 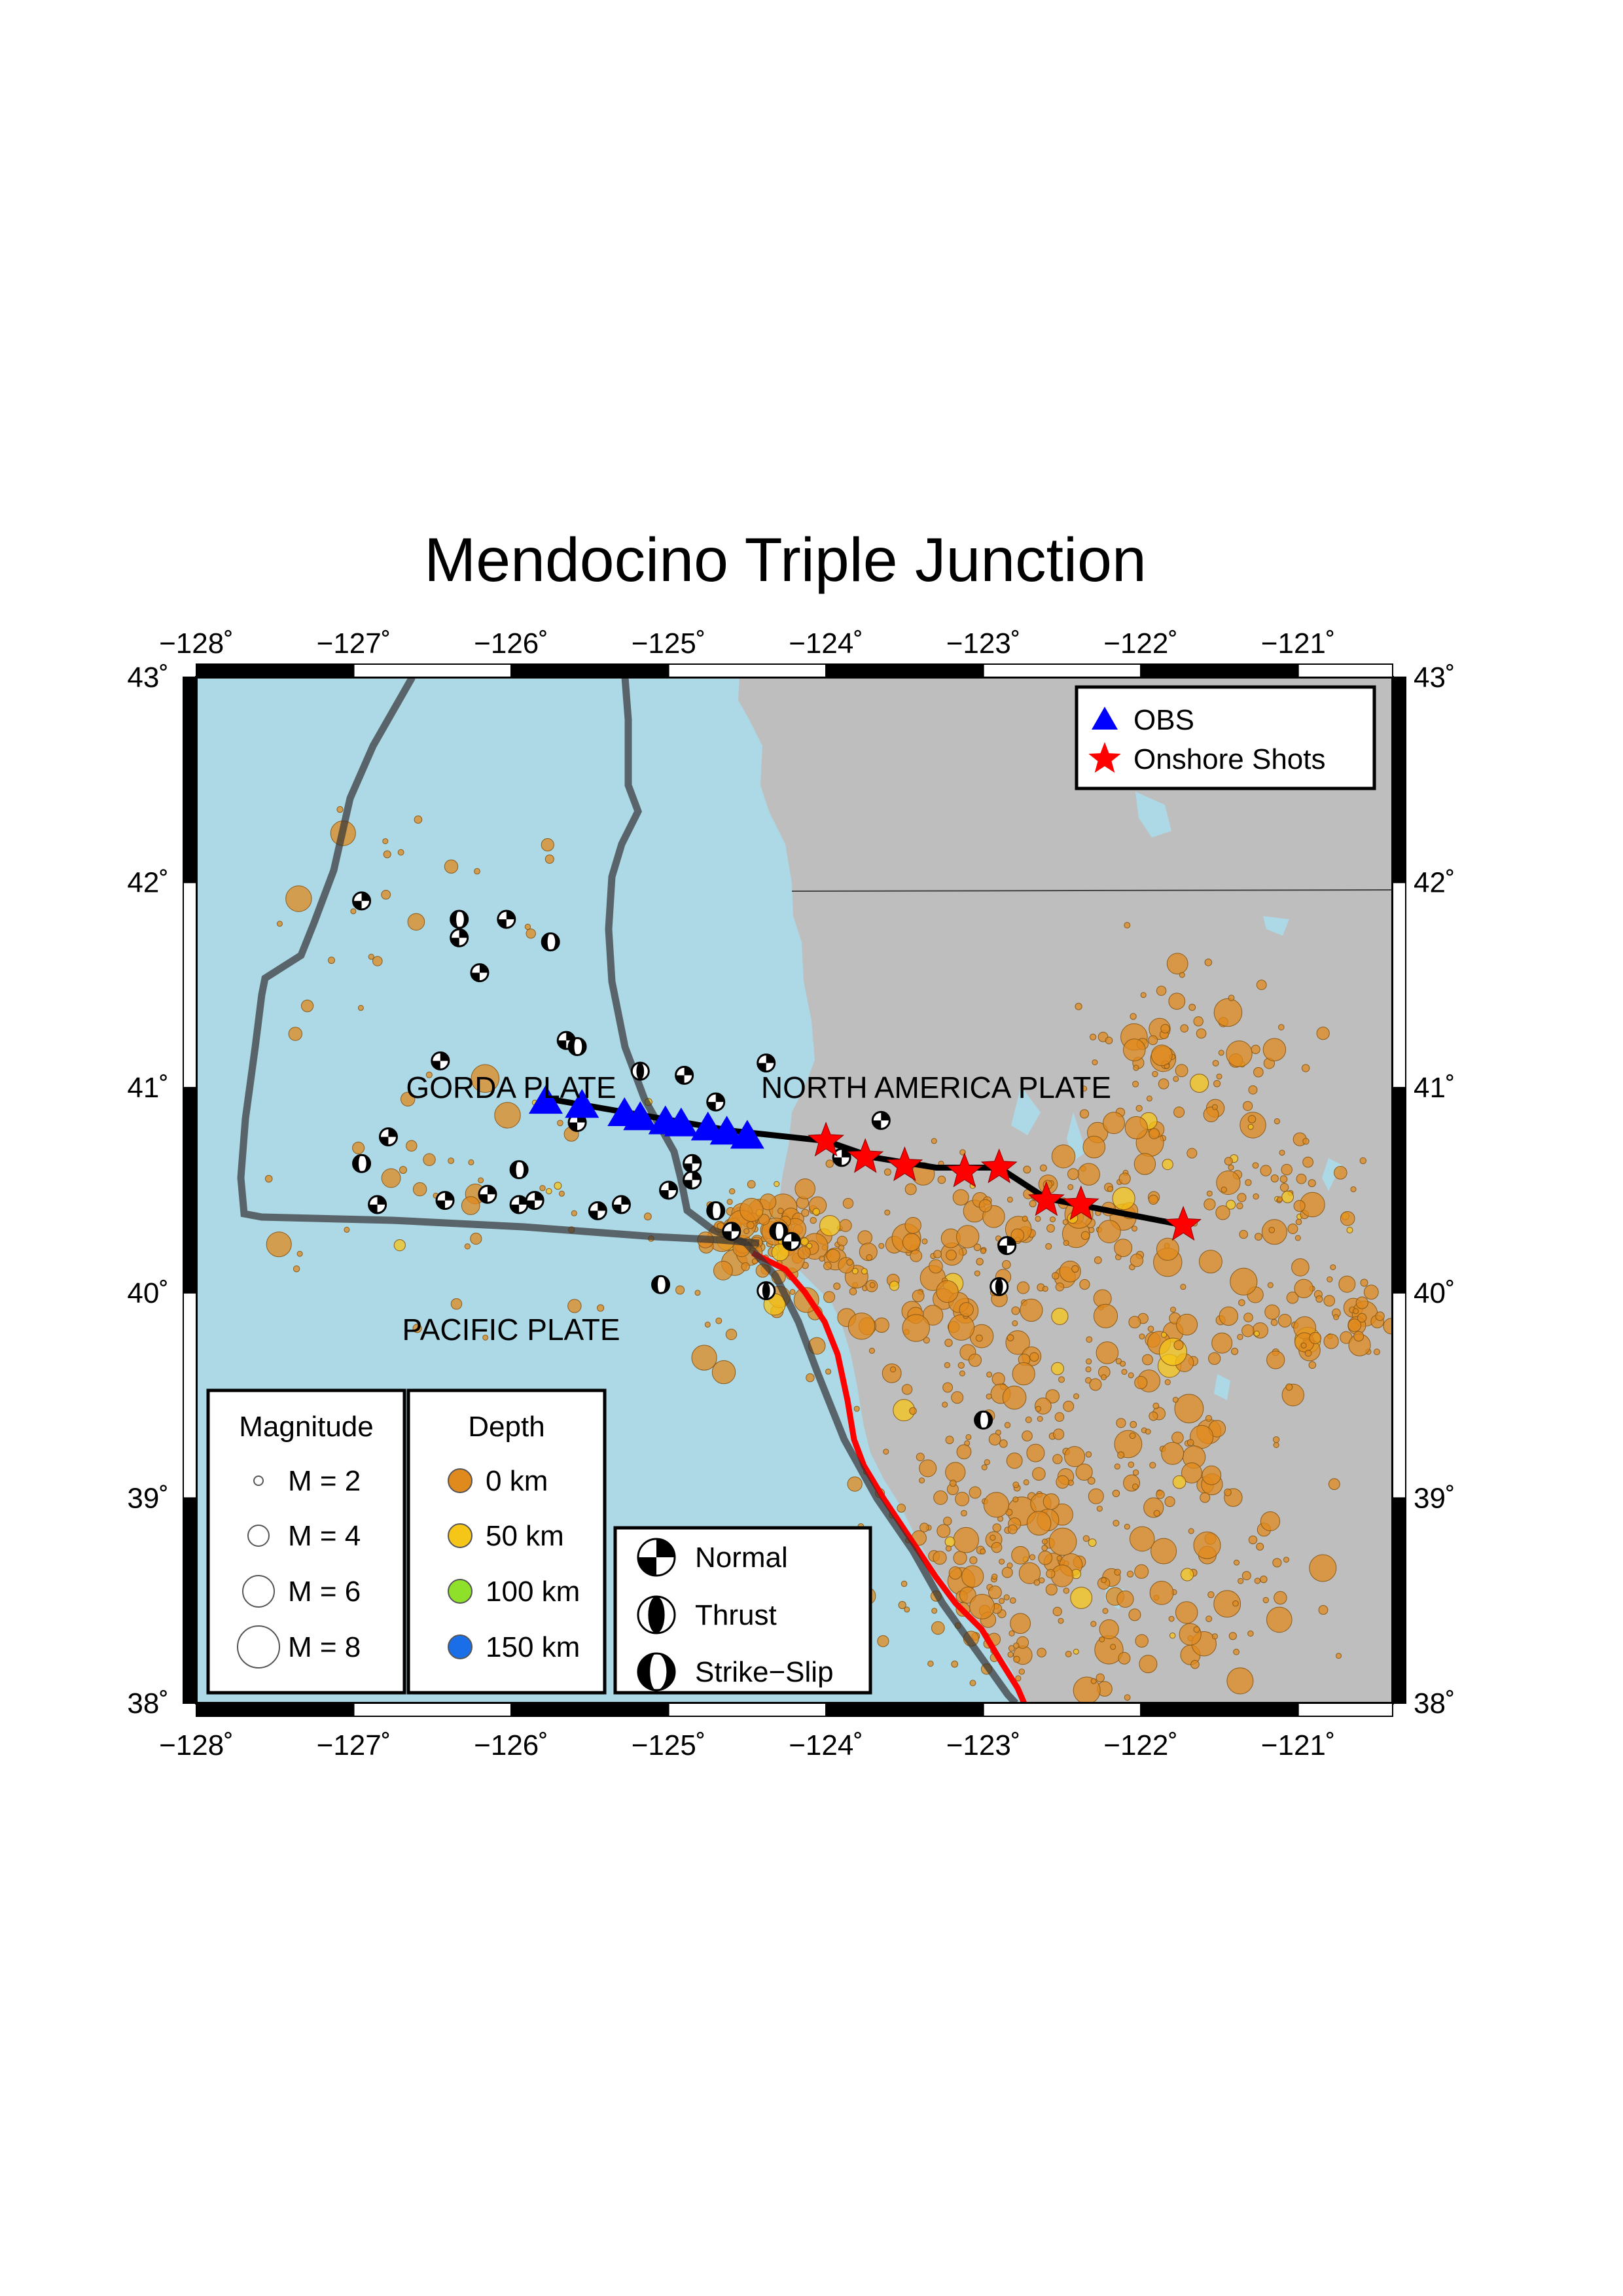 What do you see at coordinates (324, 1592) in the screenshot?
I see `magnitude-legend-m6: M = 6` at bounding box center [324, 1592].